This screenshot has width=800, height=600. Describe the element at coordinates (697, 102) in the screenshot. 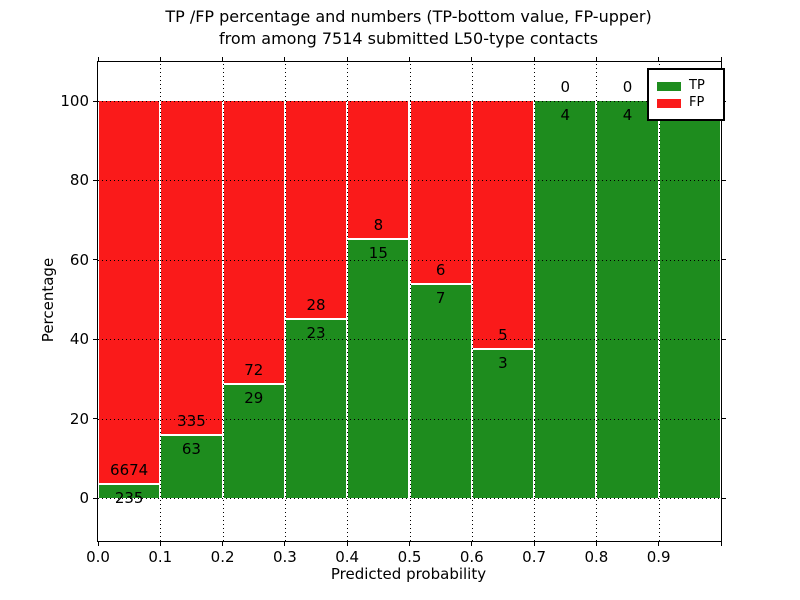

I see `legend-label-fp: FP` at that location.